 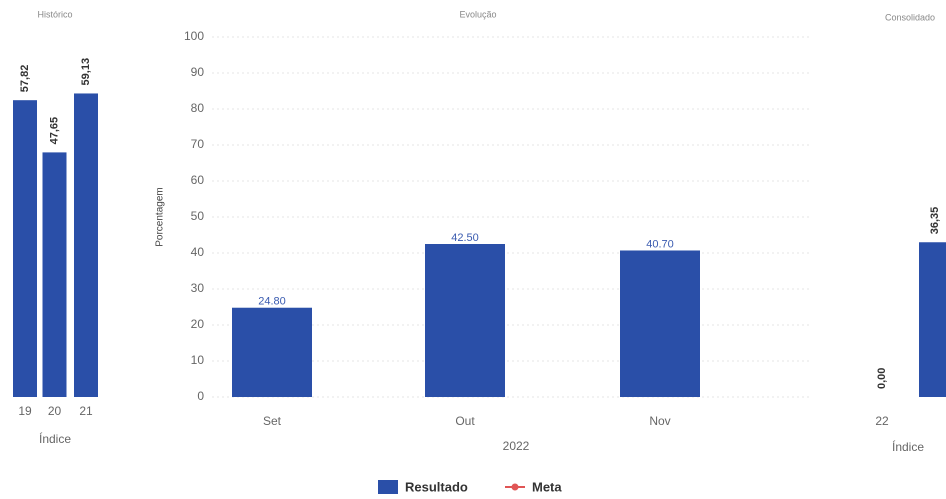 I want to click on legend-label: Resultado, so click(x=436, y=486).